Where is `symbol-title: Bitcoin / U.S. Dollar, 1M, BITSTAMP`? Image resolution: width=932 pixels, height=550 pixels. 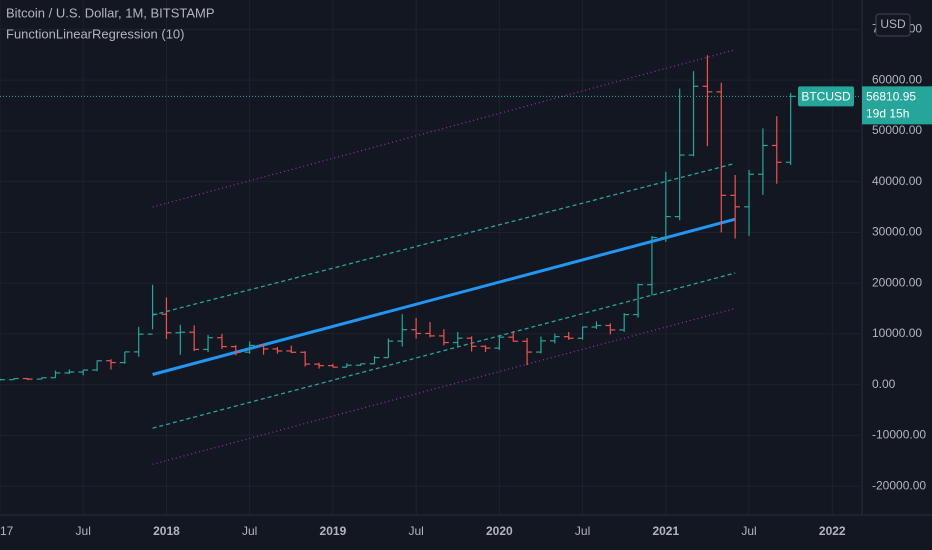 symbol-title: Bitcoin / U.S. Dollar, 1M, BITSTAMP is located at coordinates (110, 12).